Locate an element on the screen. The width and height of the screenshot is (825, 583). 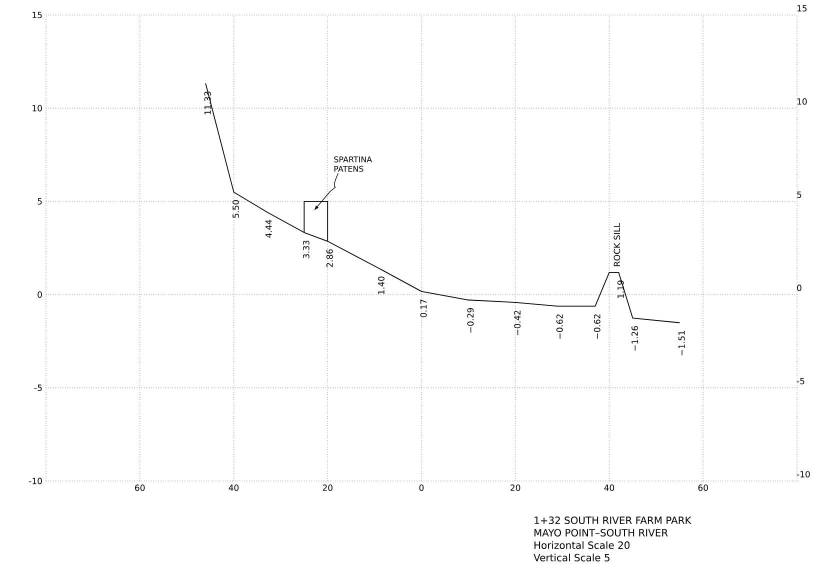
annotation: ROCK SILL is located at coordinates (617, 244).